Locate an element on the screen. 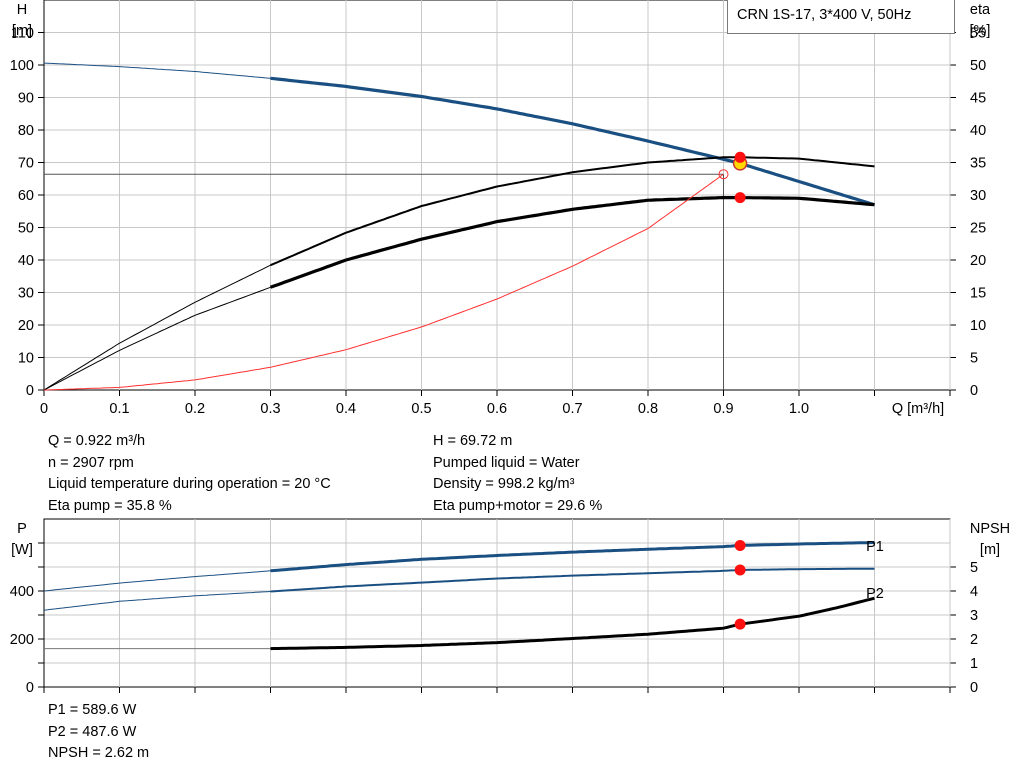 This screenshot has width=1024, height=781. bottom-ytick-label-right: 4 is located at coordinates (974, 592).